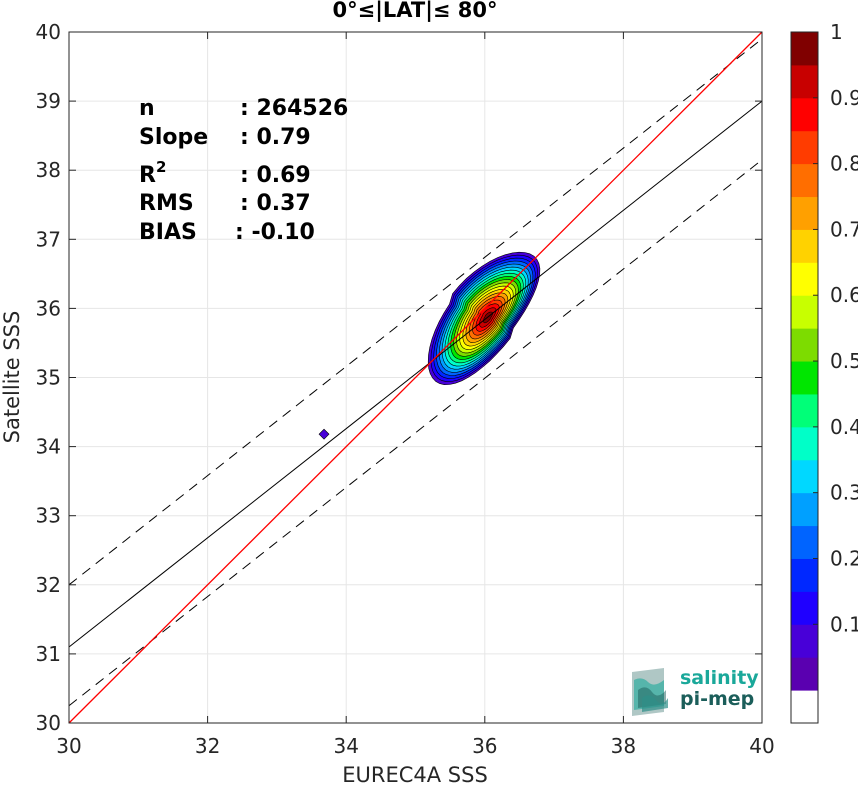 This screenshot has height=786, width=858. I want to click on x-tick-label: 36, so click(484, 746).